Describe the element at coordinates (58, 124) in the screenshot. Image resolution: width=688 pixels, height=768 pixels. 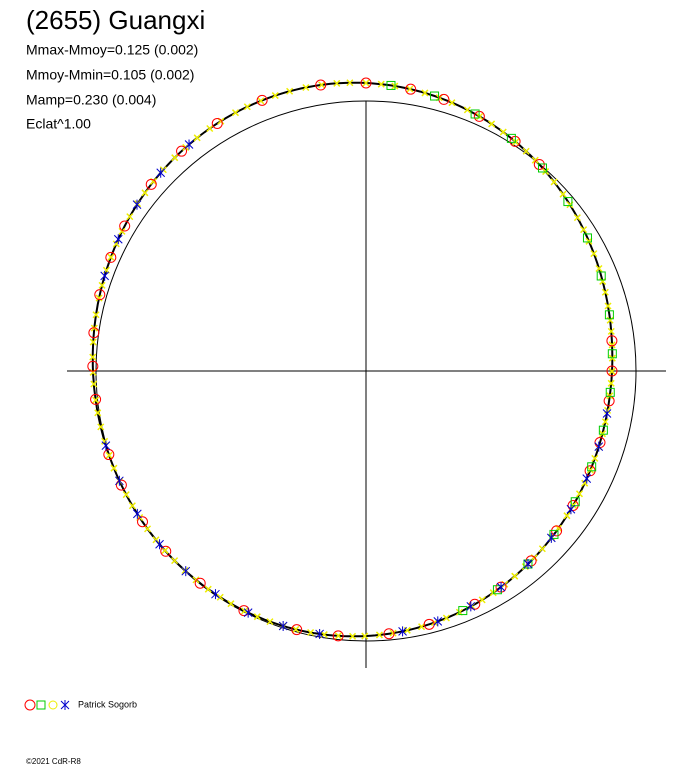
I see `stat: Eclat^1.00` at that location.